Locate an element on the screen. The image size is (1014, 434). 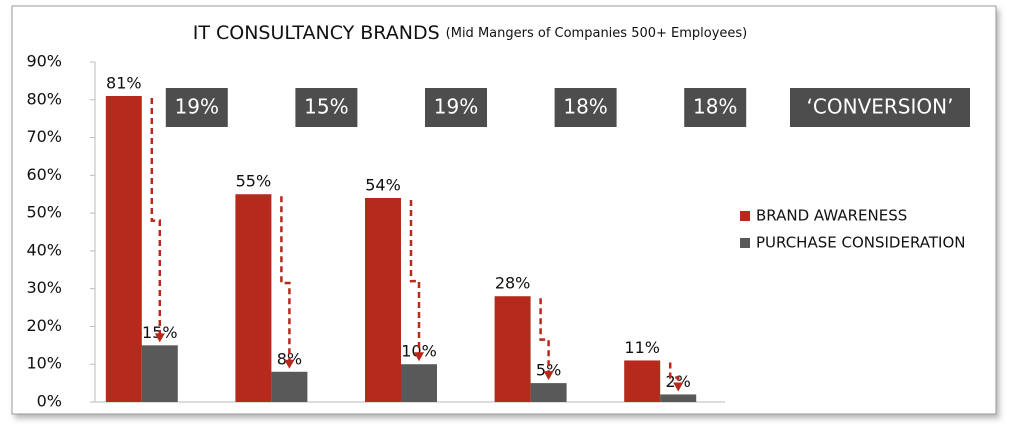
conversion-label: ‘CONVERSION’ is located at coordinates (880, 107).